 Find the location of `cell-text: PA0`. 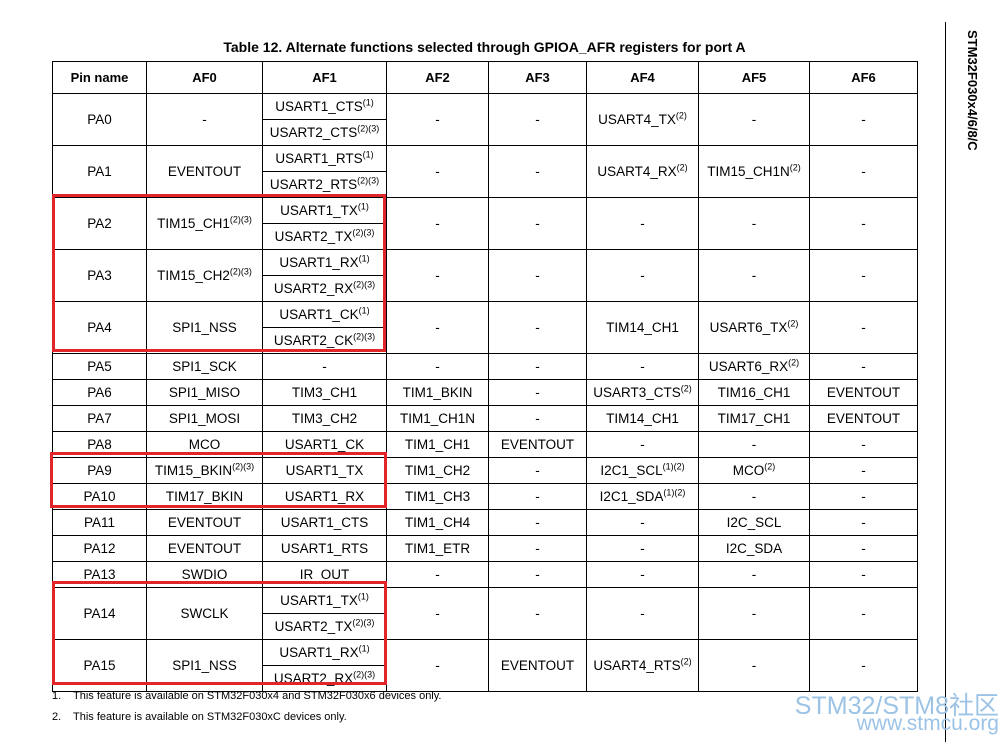

cell-text: PA0 is located at coordinates (99, 119).